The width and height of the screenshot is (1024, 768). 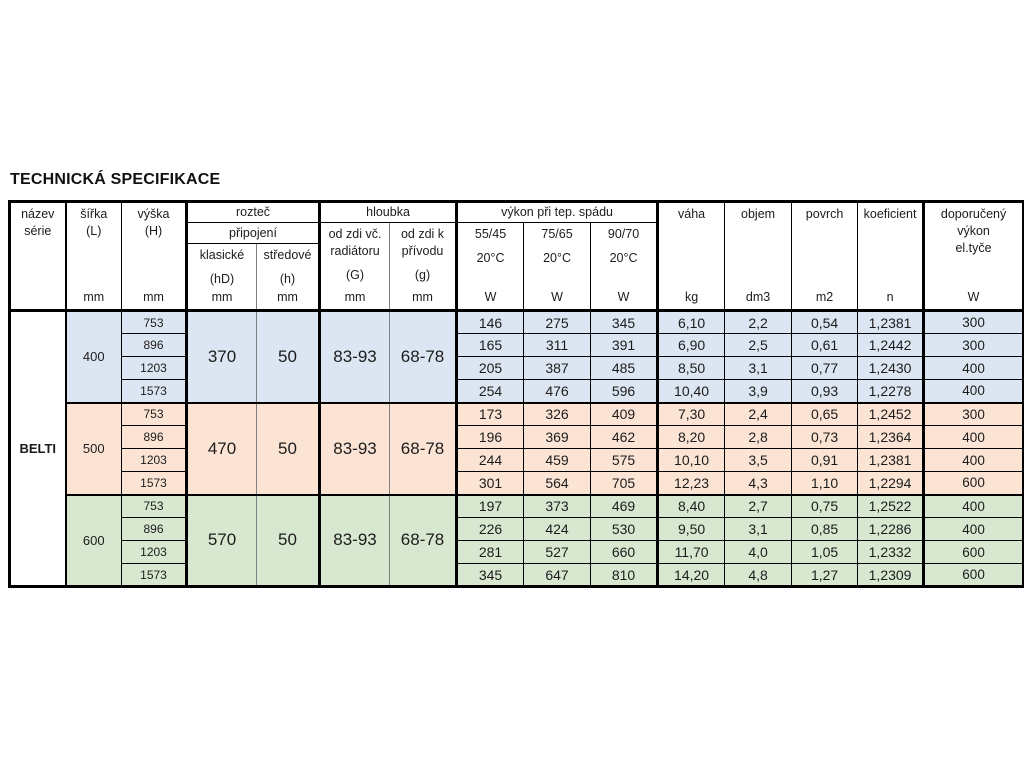 I want to click on power-5545-cell: 197, so click(x=490, y=505).